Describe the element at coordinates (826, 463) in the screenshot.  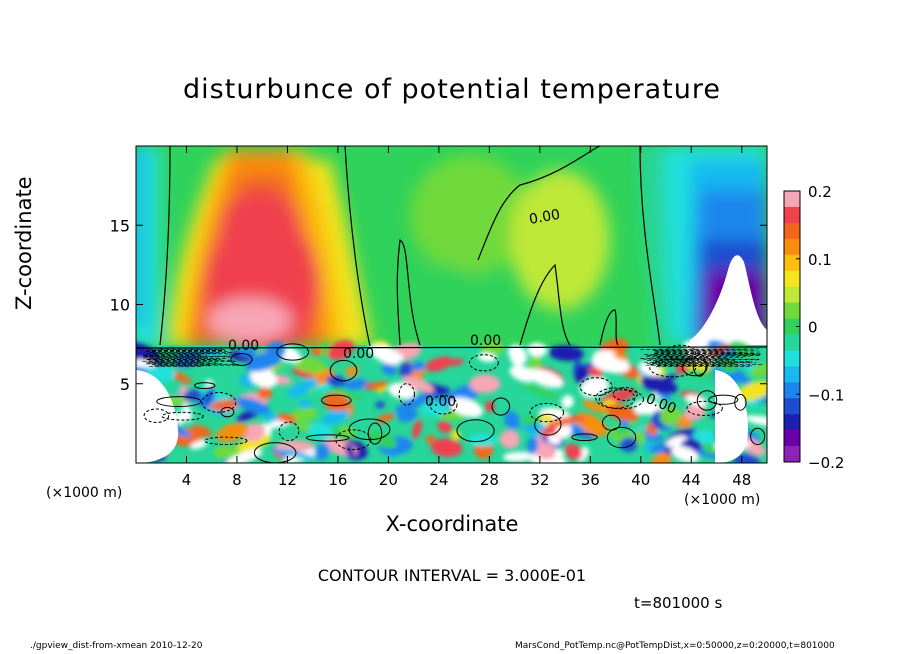
I see `colorbar-label: −0.2` at that location.